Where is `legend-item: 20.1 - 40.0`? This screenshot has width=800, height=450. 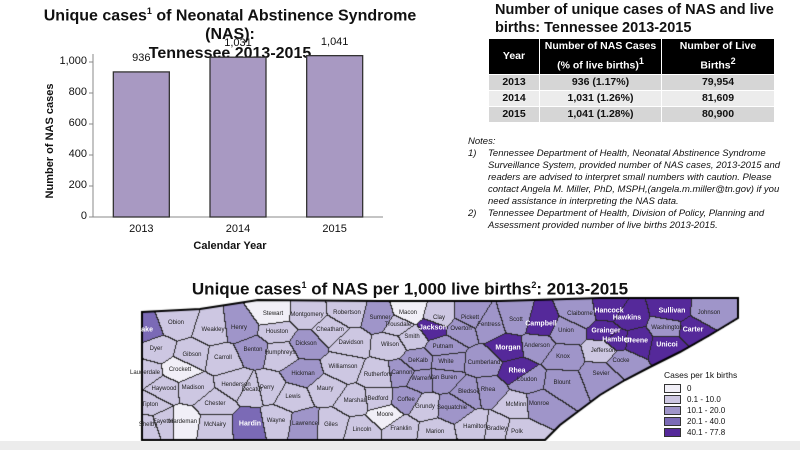 legend-item: 20.1 - 40.0 is located at coordinates (700, 421).